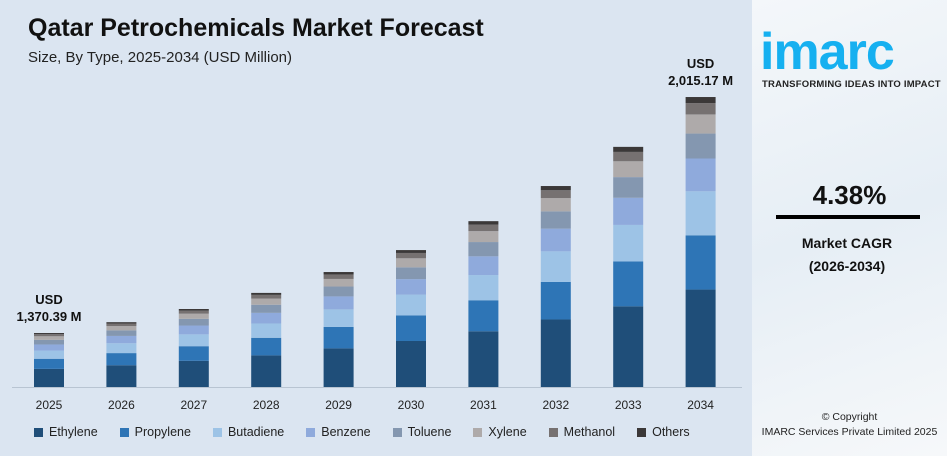 The width and height of the screenshot is (947, 456). What do you see at coordinates (121, 405) in the screenshot?
I see `x-tick-label: 2026` at bounding box center [121, 405].